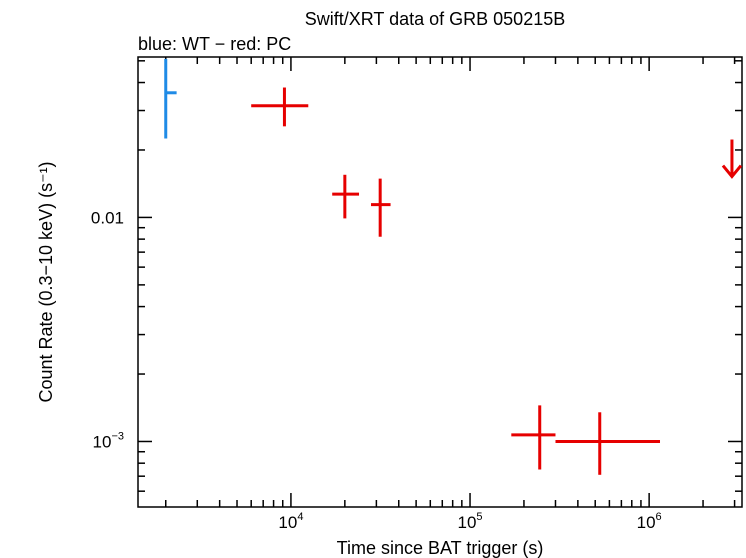 The image size is (746, 558). What do you see at coordinates (470, 521) in the screenshot?
I see `x-tick-label: 10⁵` at bounding box center [470, 521].